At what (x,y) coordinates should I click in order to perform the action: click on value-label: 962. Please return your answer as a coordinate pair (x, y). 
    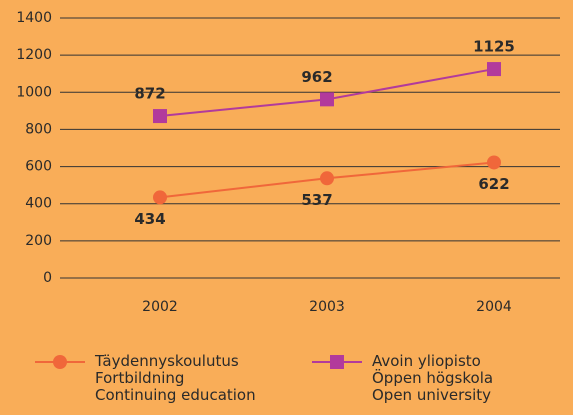
    Looking at the image, I should click on (316, 77).